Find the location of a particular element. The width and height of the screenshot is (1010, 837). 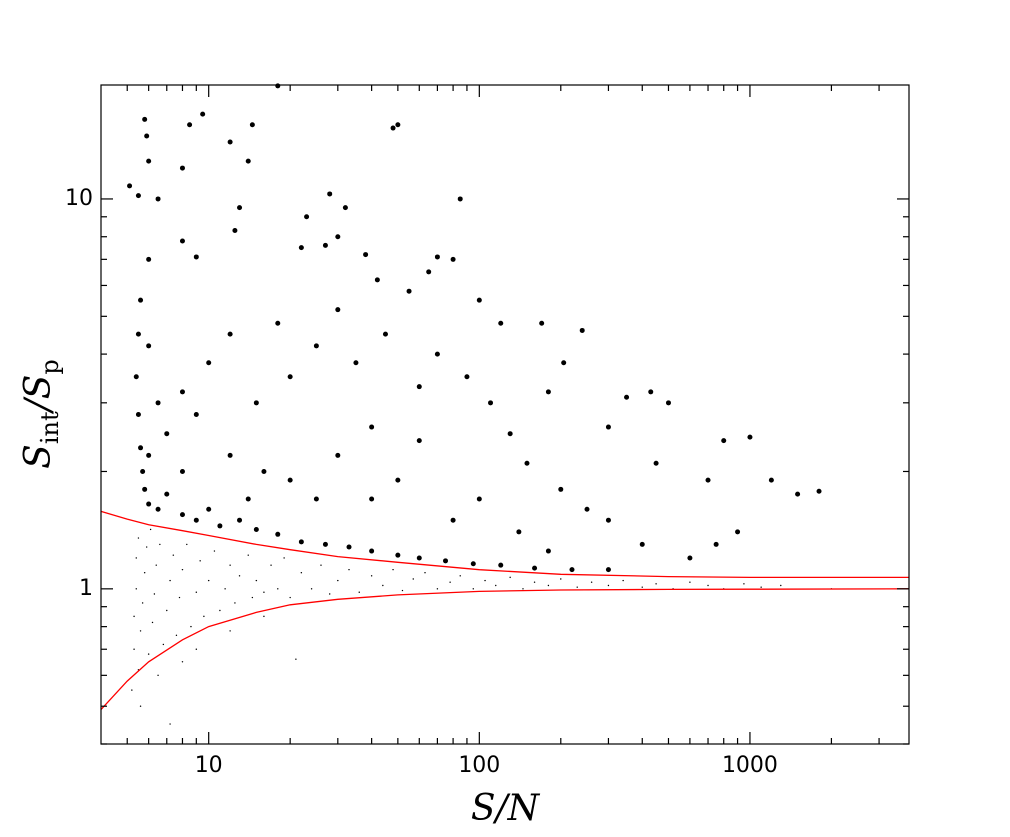

y-label-part: S is located at coordinates (38, 456).